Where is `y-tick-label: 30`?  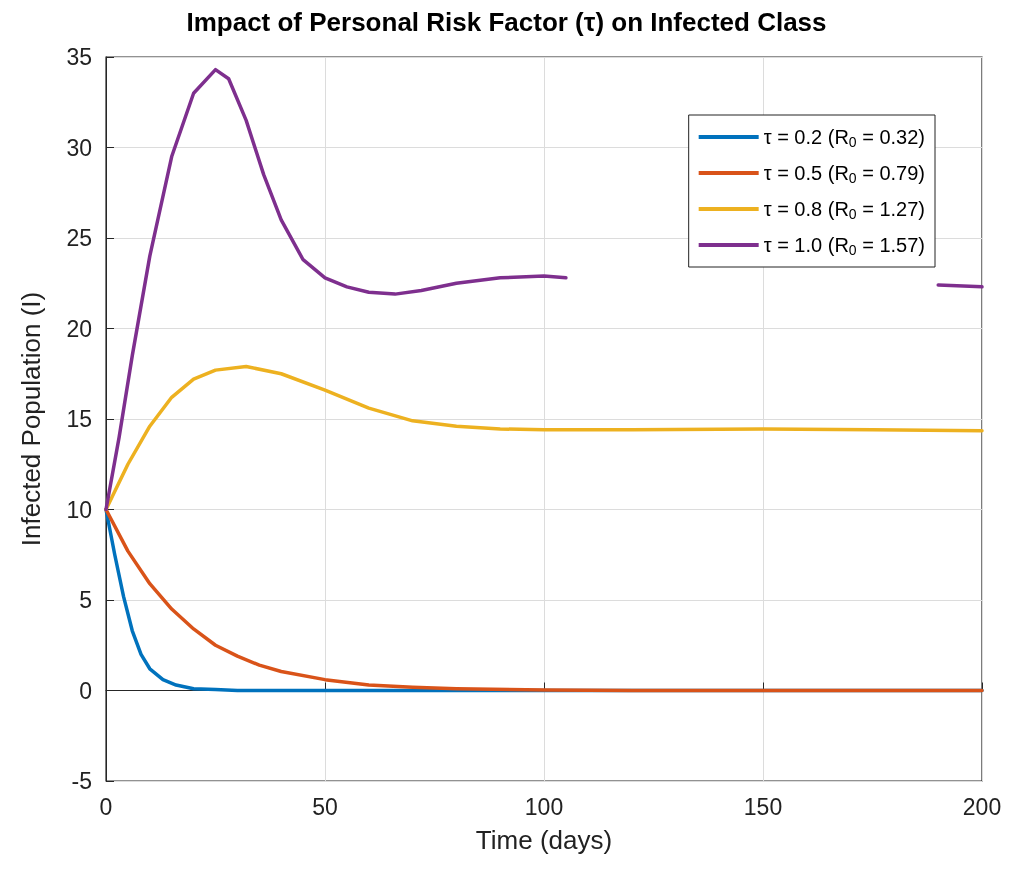 y-tick-label: 30 is located at coordinates (79, 147).